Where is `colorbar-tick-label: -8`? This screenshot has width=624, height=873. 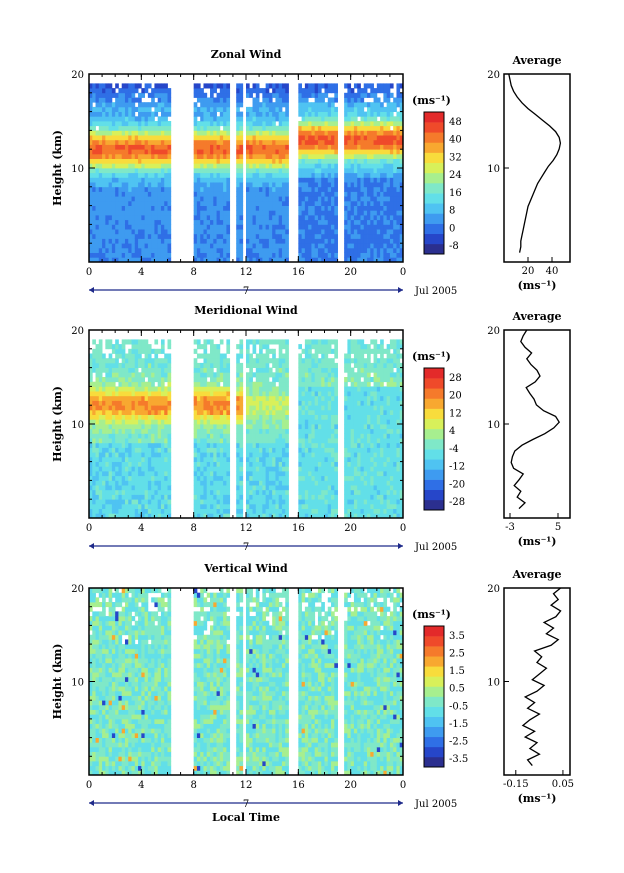 colorbar-tick-label: -8 is located at coordinates (454, 246).